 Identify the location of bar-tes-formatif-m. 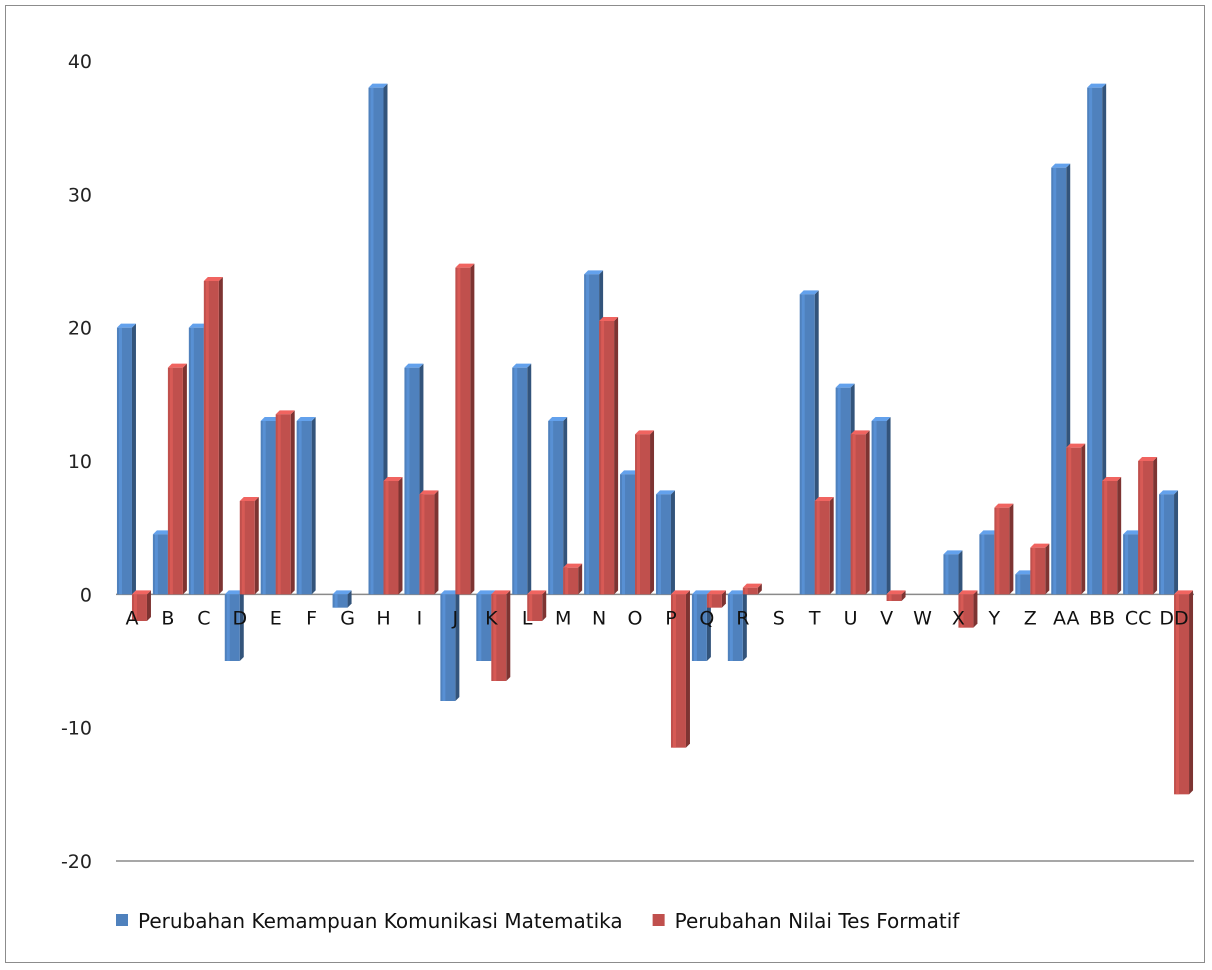
(573, 579).